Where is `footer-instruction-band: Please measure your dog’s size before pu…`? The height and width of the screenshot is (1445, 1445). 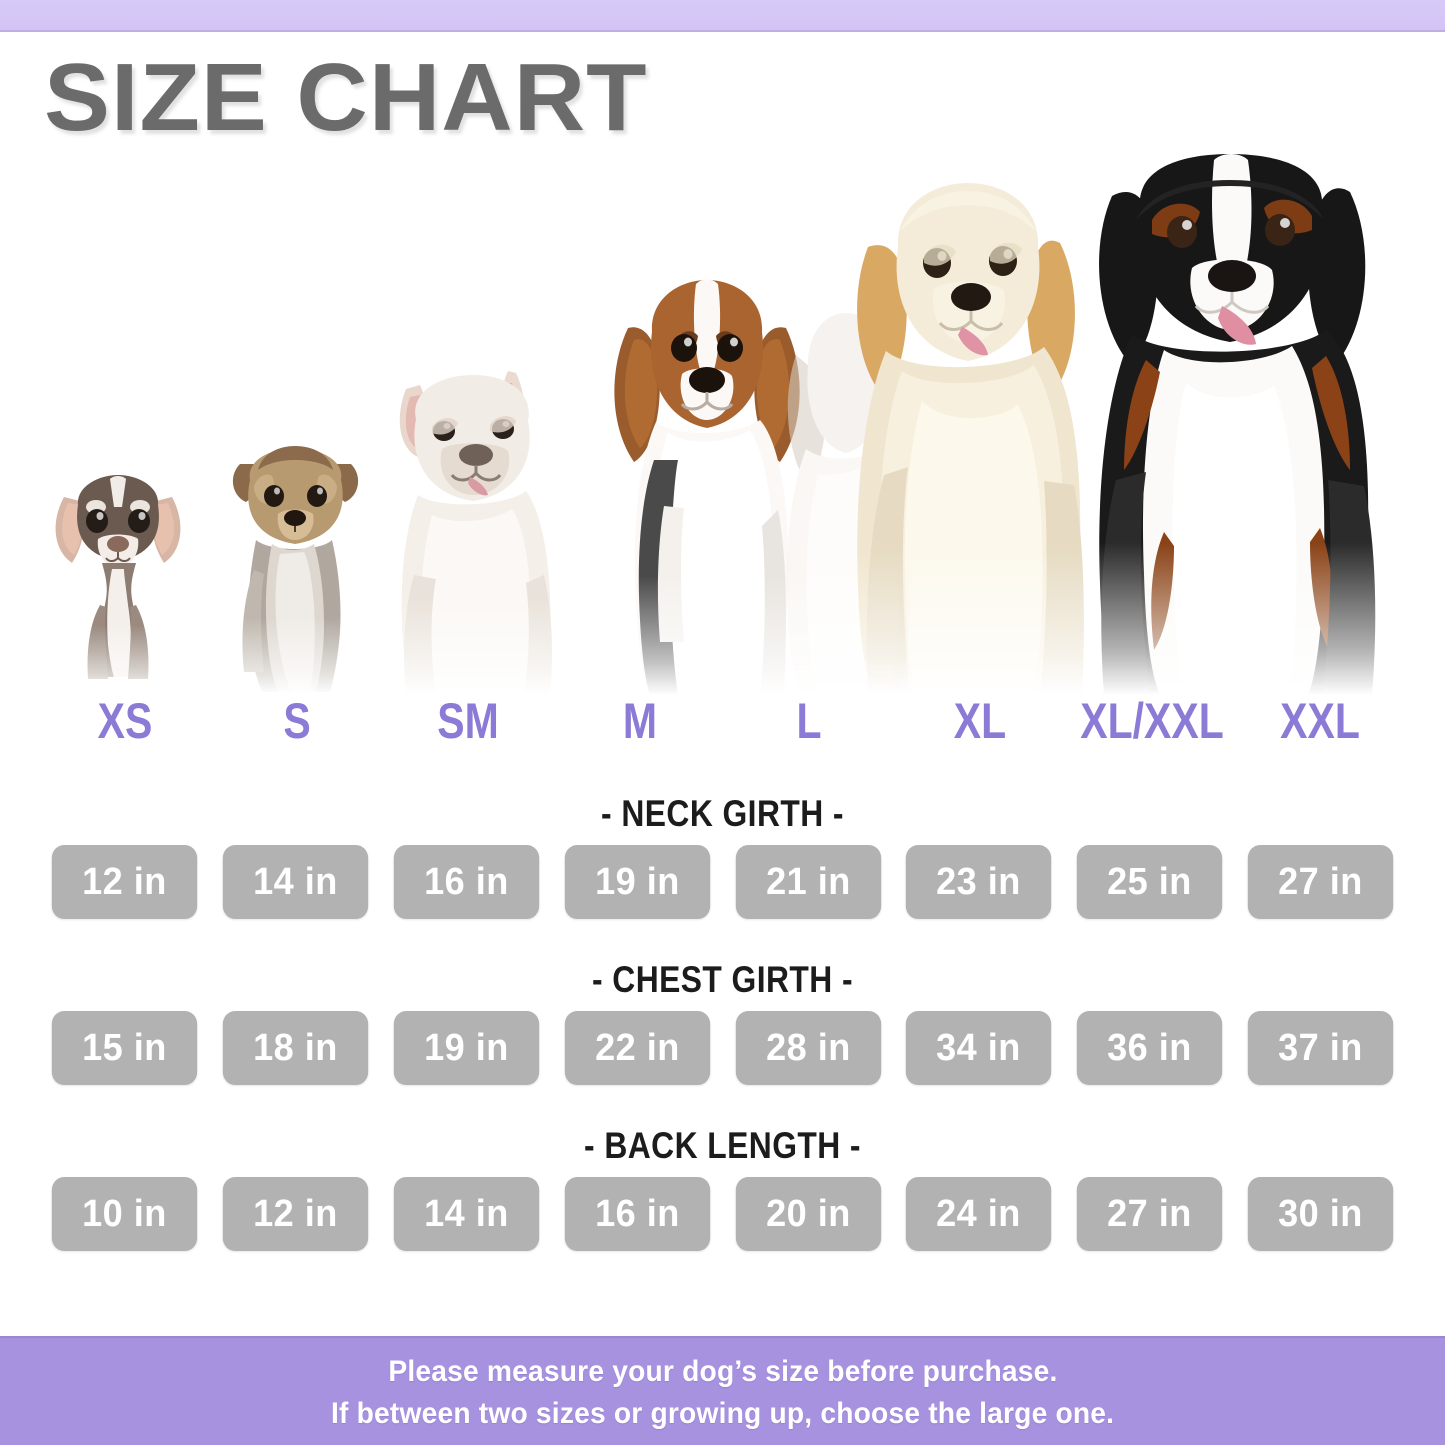 footer-instruction-band: Please measure your dog’s size before pu… is located at coordinates (722, 1390).